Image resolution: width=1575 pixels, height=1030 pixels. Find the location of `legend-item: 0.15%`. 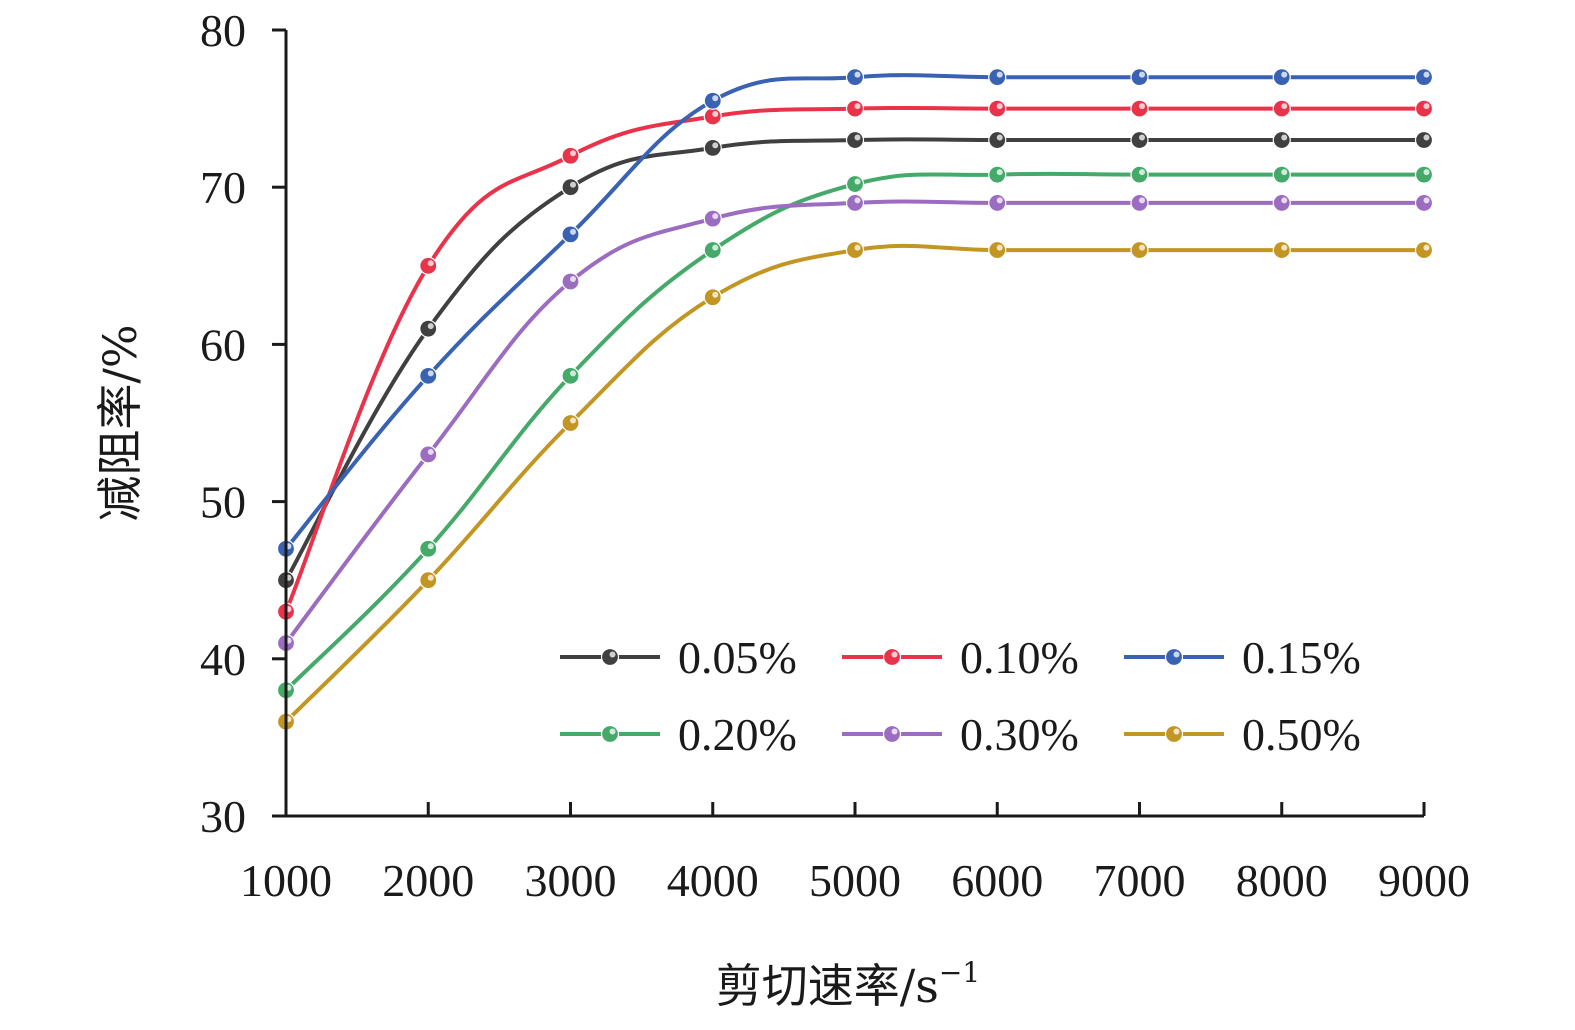

legend-item: 0.15% is located at coordinates (1242, 657).